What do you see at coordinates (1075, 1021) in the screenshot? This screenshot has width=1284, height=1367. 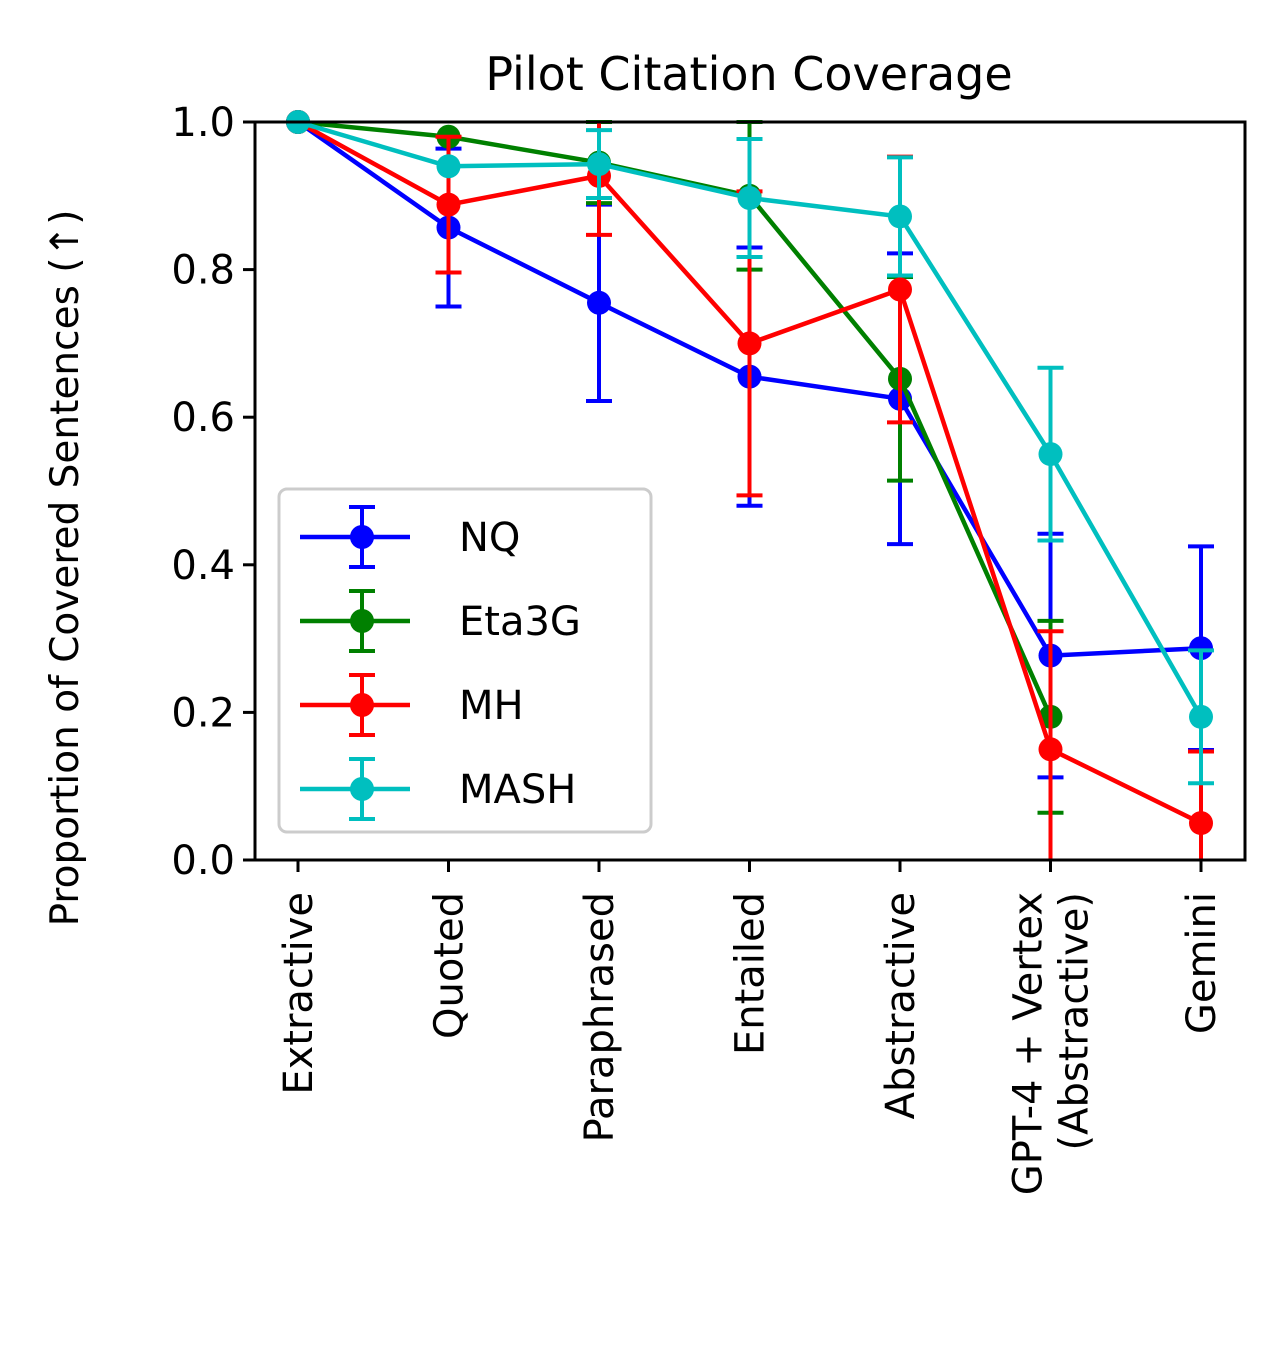 I see `x-tick-label: (Abstractive)` at bounding box center [1075, 1021].